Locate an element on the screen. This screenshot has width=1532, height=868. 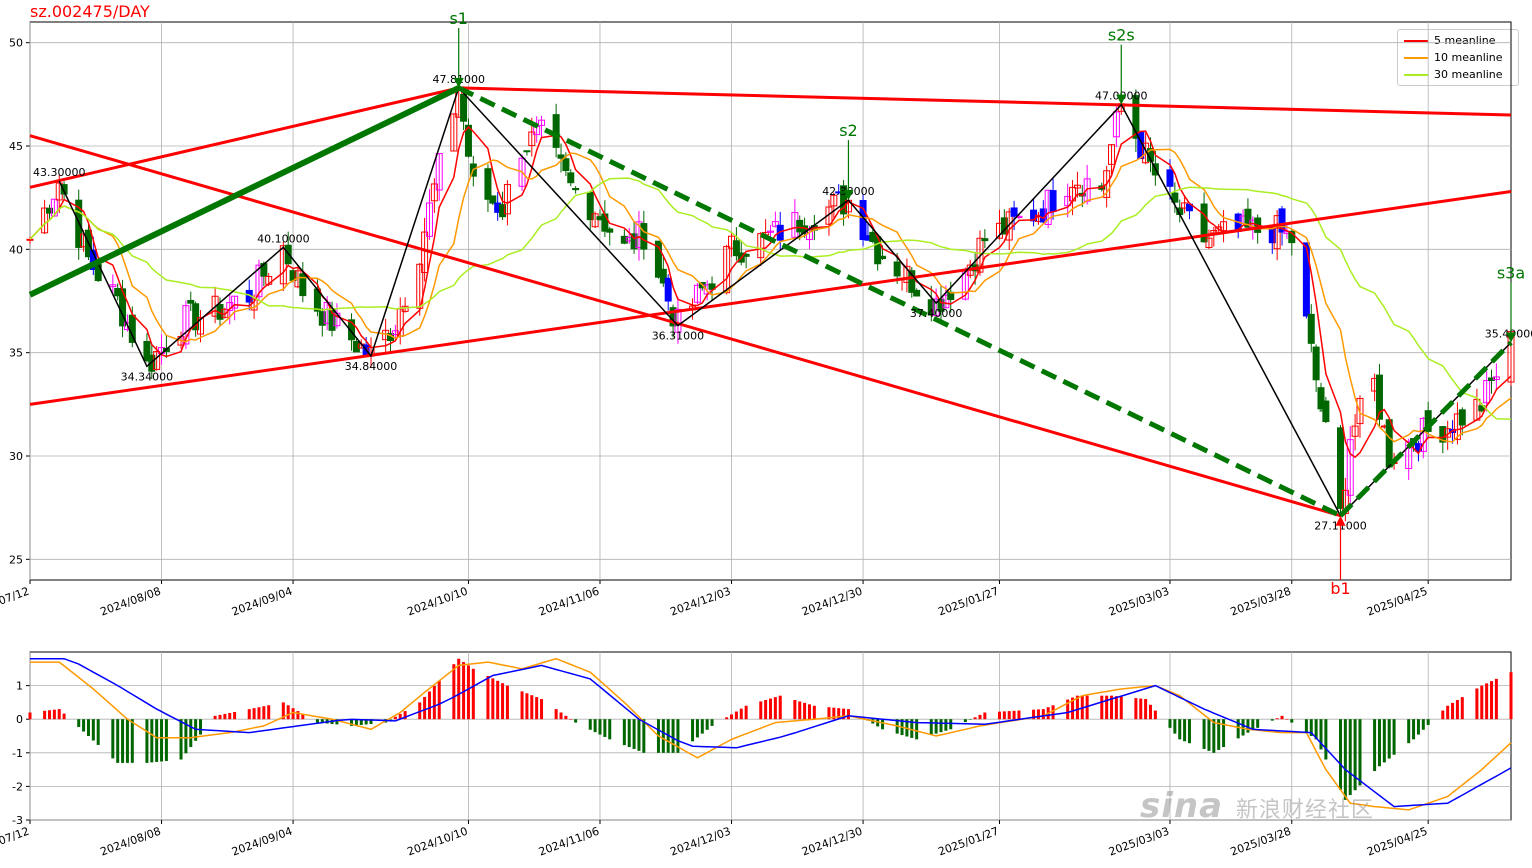
macd-ytick-label: -1 is located at coordinates (17, 753).